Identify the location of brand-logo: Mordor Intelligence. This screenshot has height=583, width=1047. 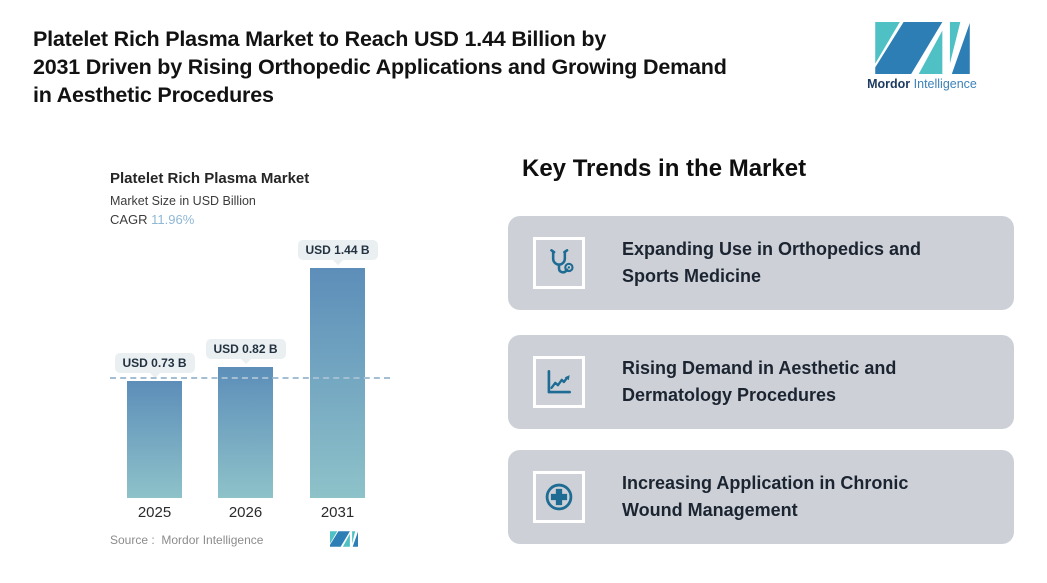
(922, 56).